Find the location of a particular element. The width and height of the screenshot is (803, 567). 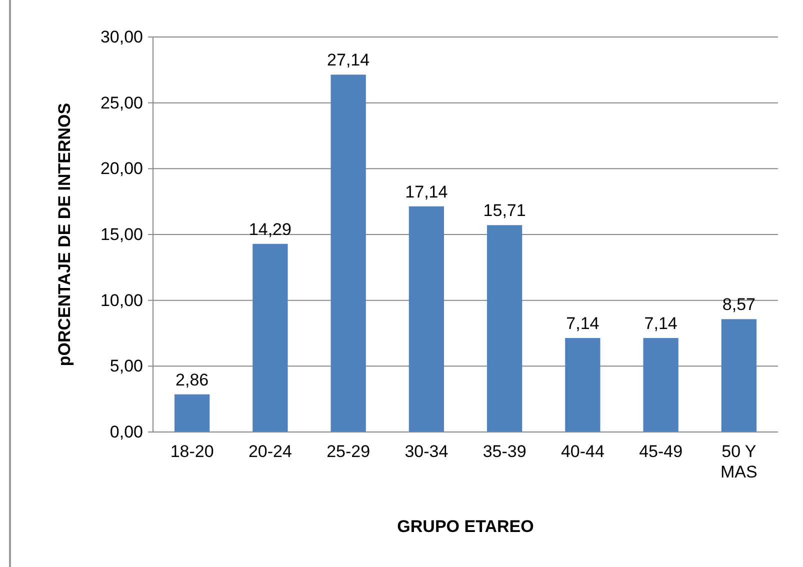

x-tick-label: 50 Y MAS is located at coordinates (739, 462).